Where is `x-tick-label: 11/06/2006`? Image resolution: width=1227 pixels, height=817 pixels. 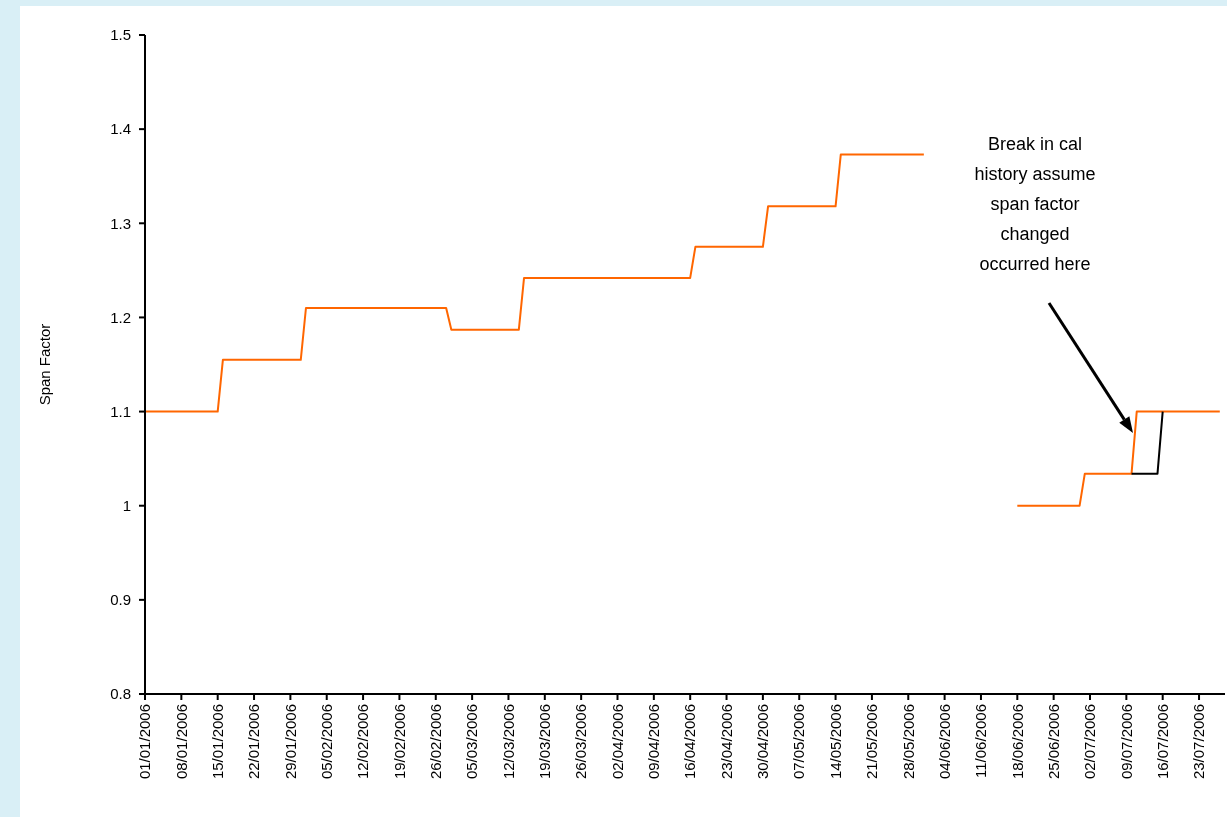
x-tick-label: 11/06/2006 is located at coordinates (981, 741).